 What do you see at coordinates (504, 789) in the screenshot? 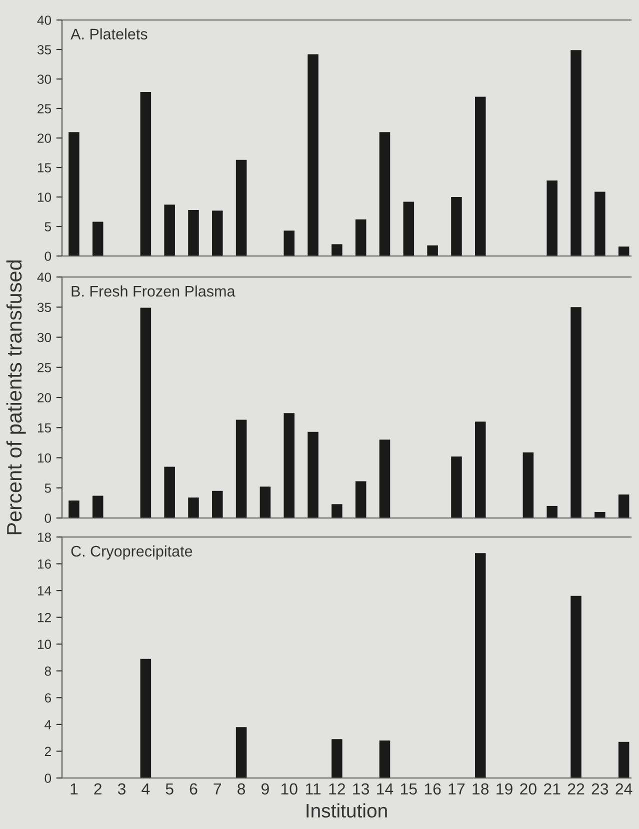
I see `x-tick-label: 19` at bounding box center [504, 789].